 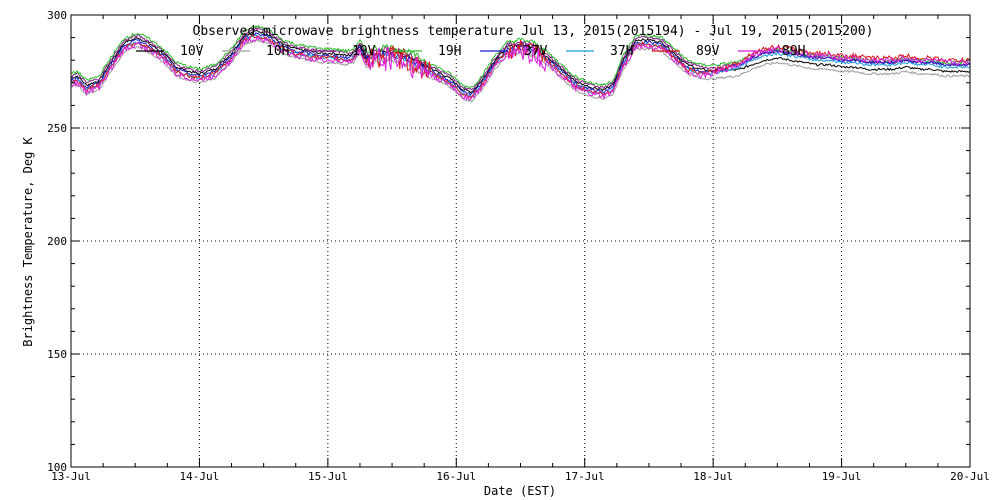 I want to click on series-lines, so click(x=520, y=63).